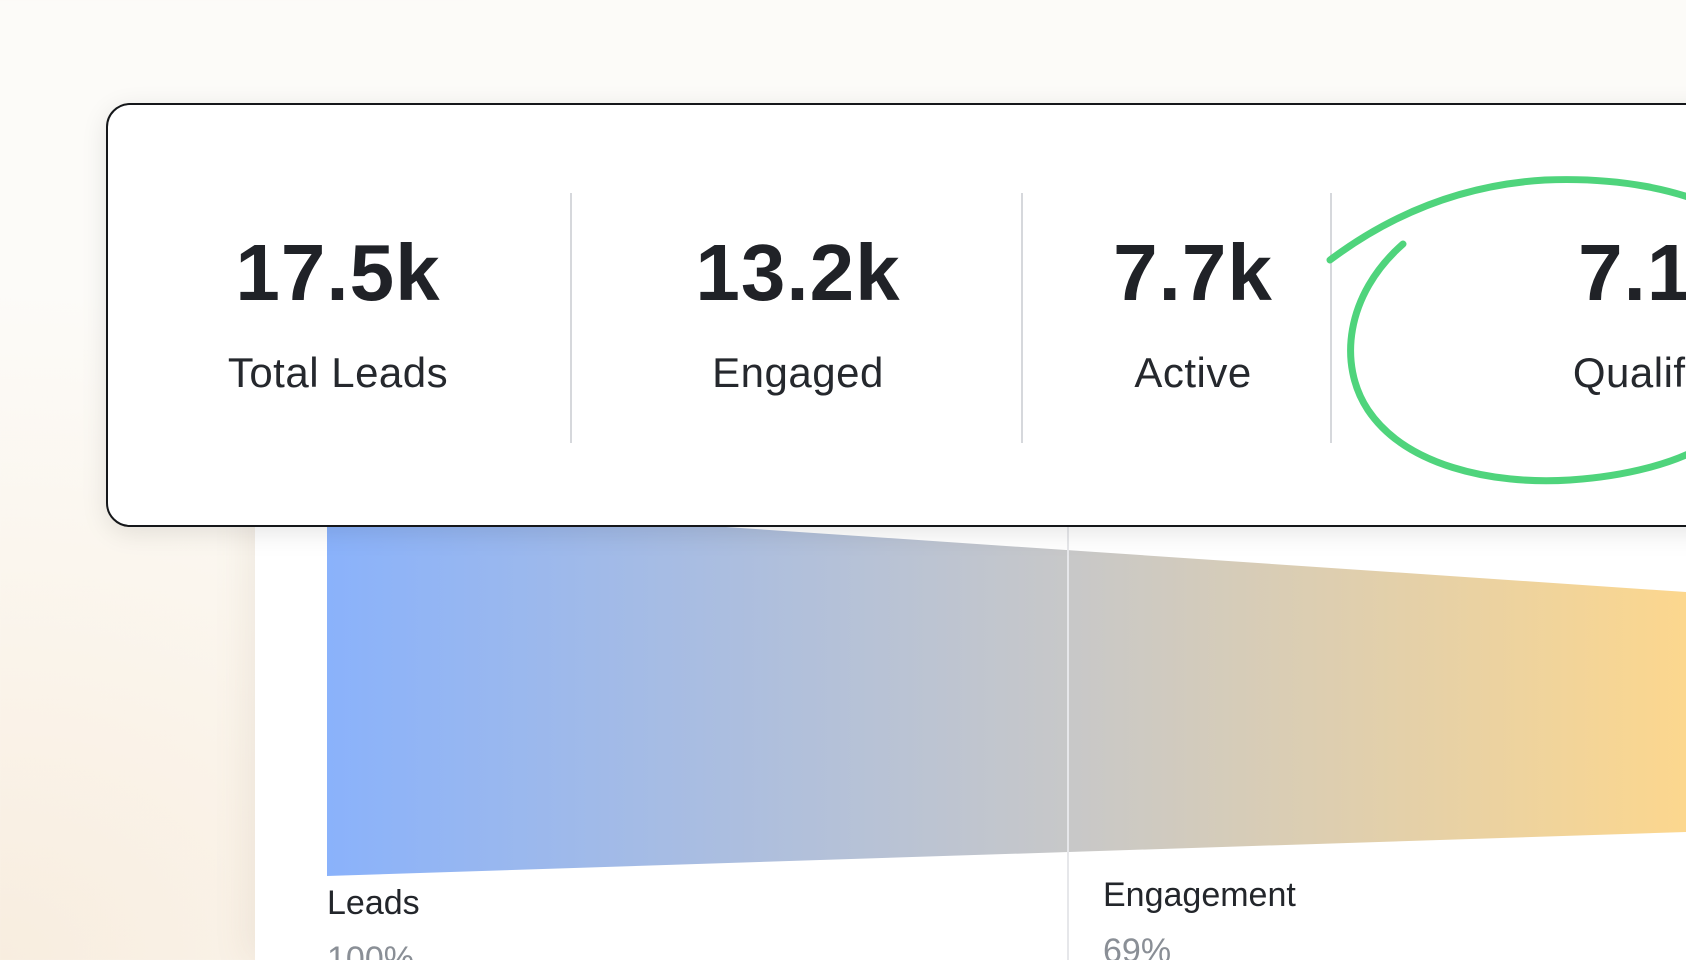  What do you see at coordinates (1193, 372) in the screenshot?
I see `stat-label: Active` at bounding box center [1193, 372].